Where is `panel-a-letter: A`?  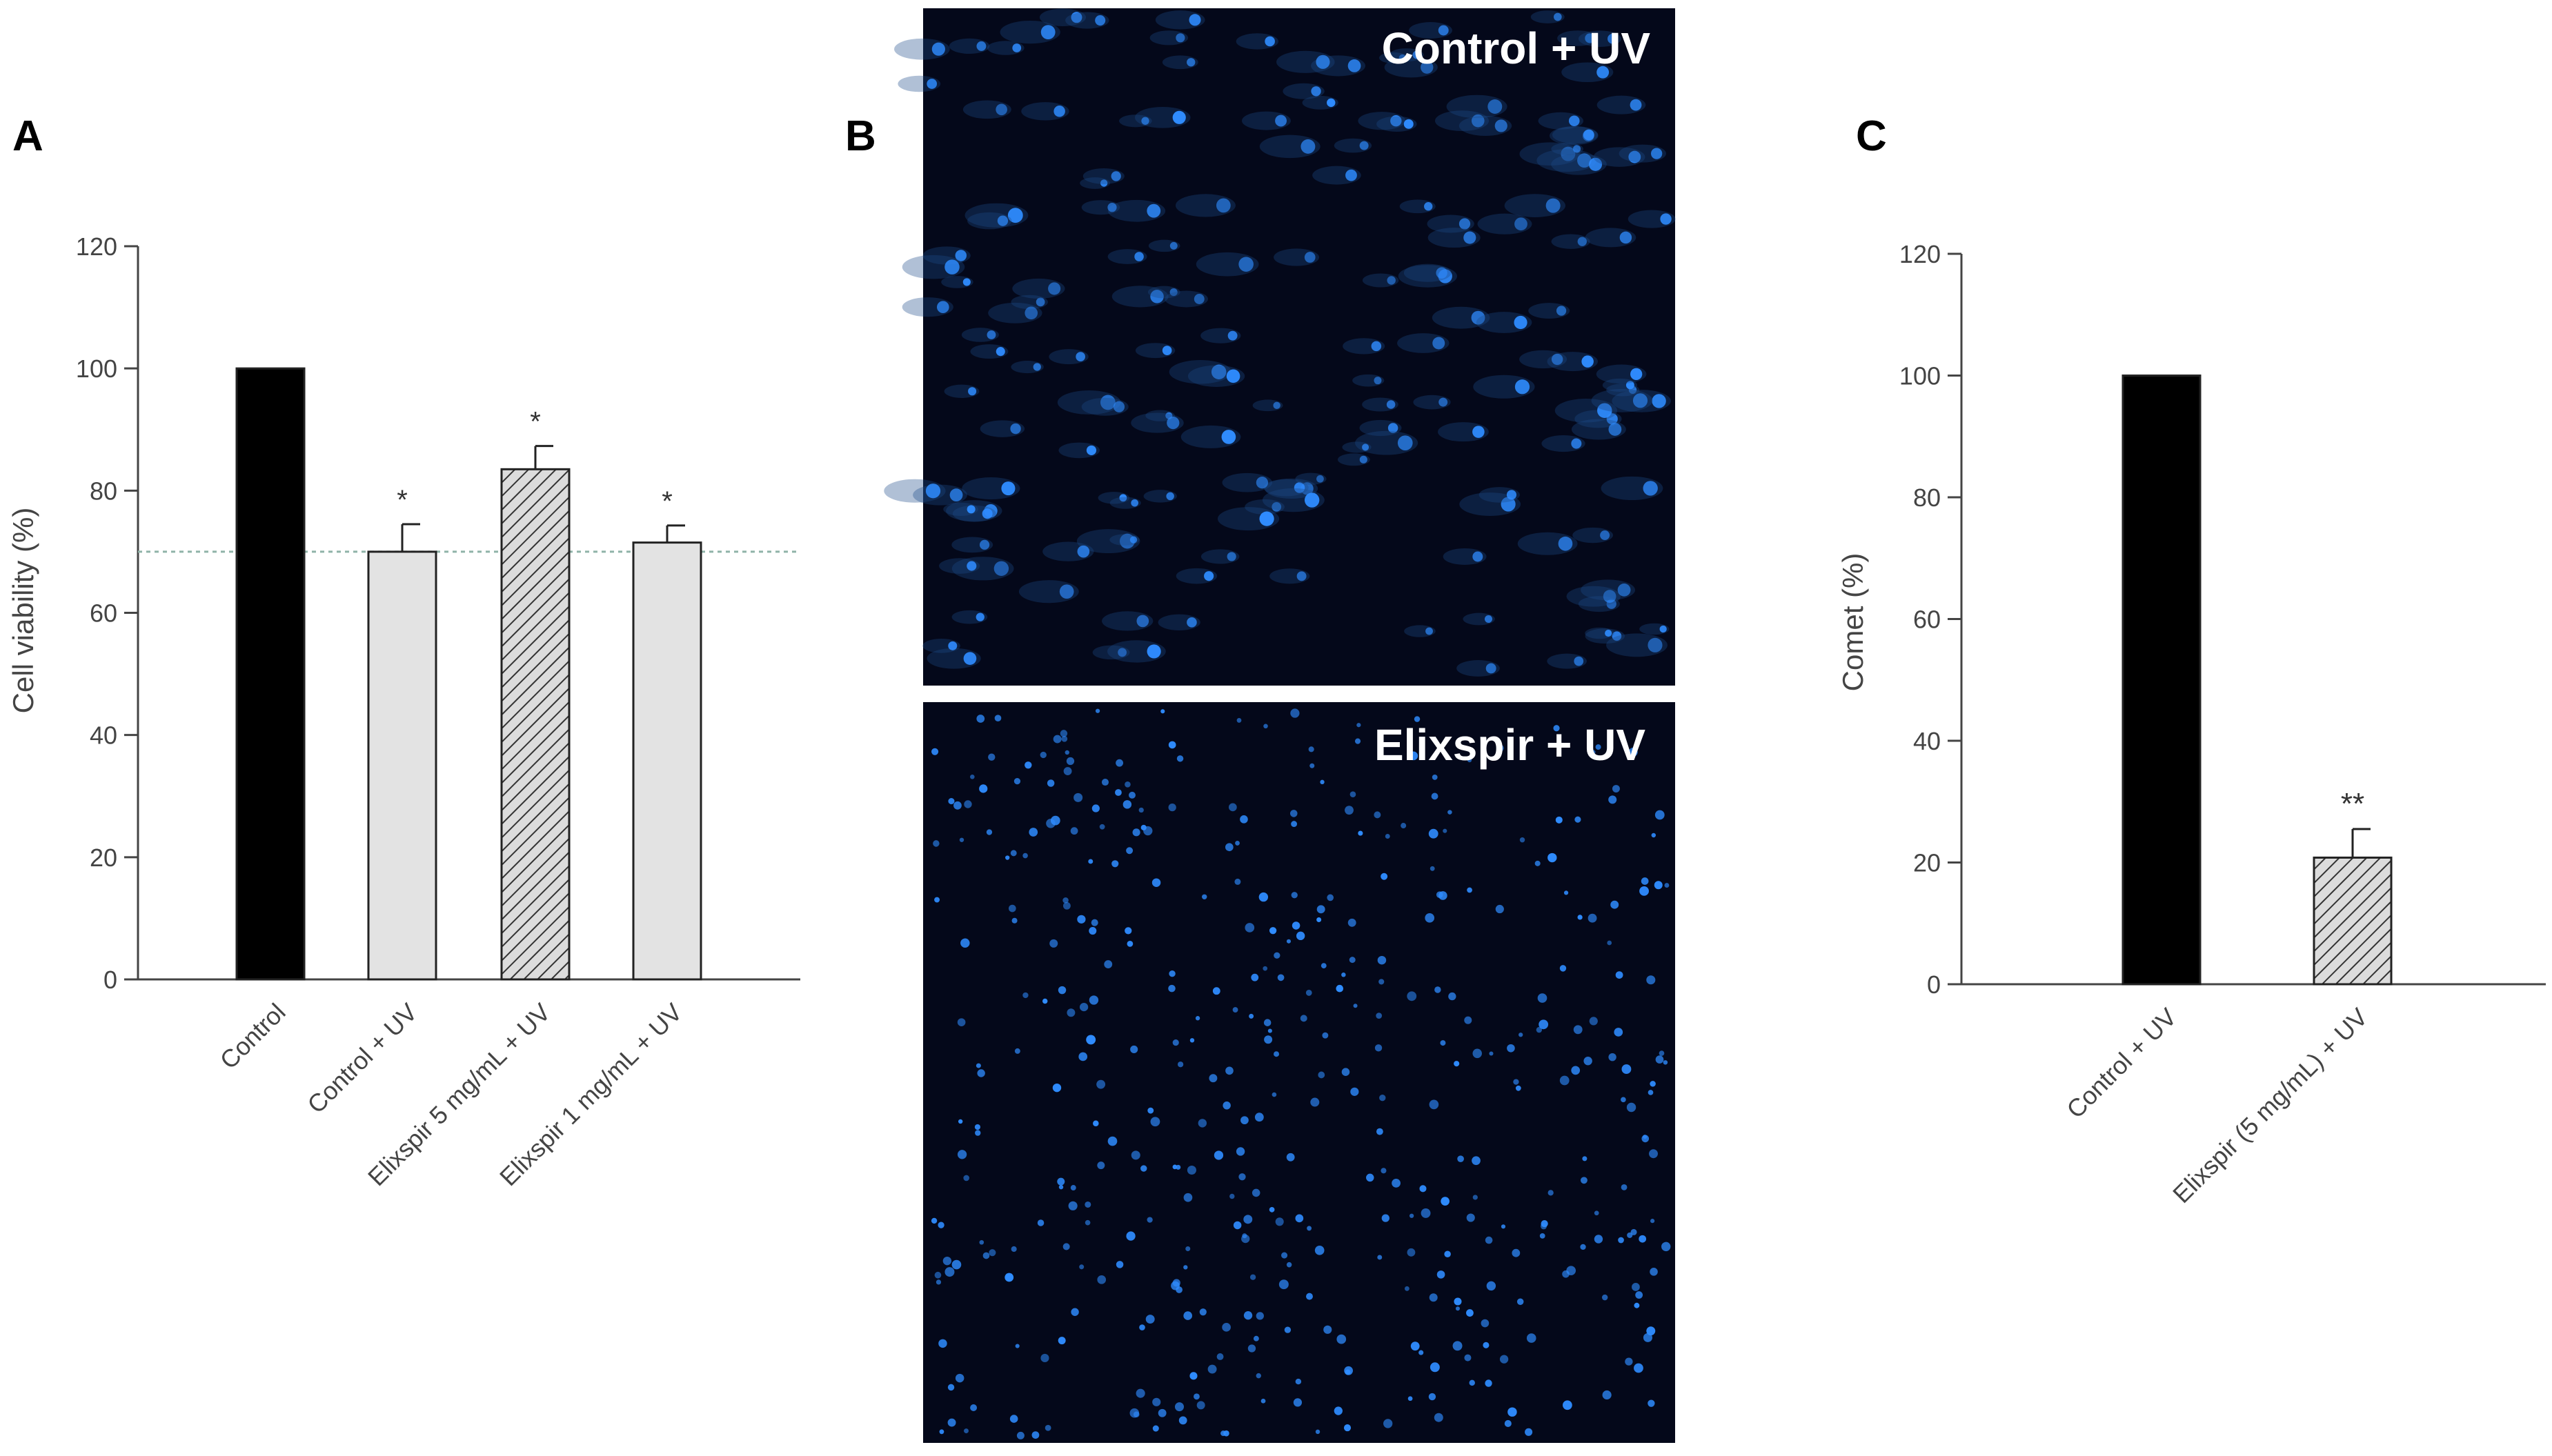 panel-a-letter: A is located at coordinates (27, 136).